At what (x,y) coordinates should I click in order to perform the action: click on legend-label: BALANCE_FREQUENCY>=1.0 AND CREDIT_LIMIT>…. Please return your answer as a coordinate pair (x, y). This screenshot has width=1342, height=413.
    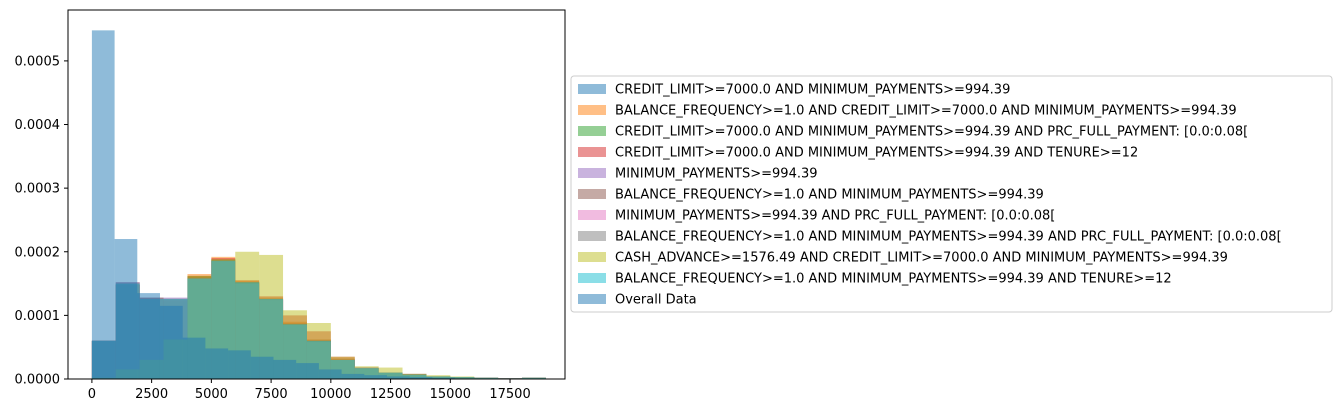
    Looking at the image, I should click on (926, 111).